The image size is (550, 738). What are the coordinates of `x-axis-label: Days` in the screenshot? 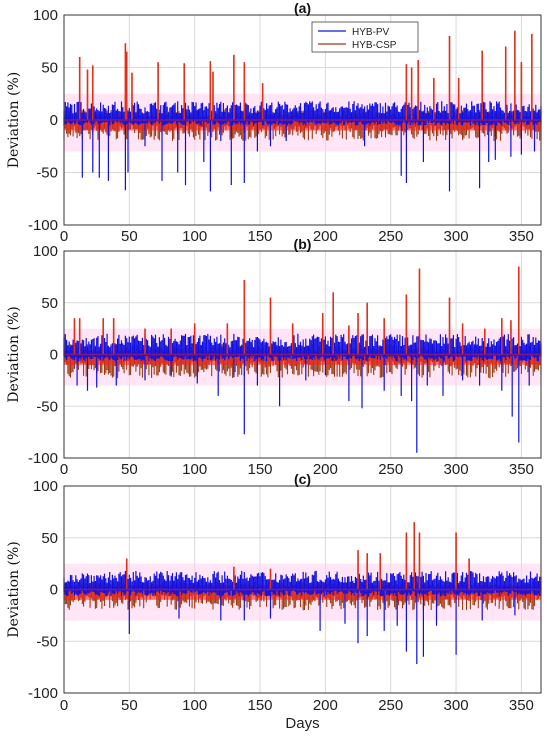 It's located at (302, 723).